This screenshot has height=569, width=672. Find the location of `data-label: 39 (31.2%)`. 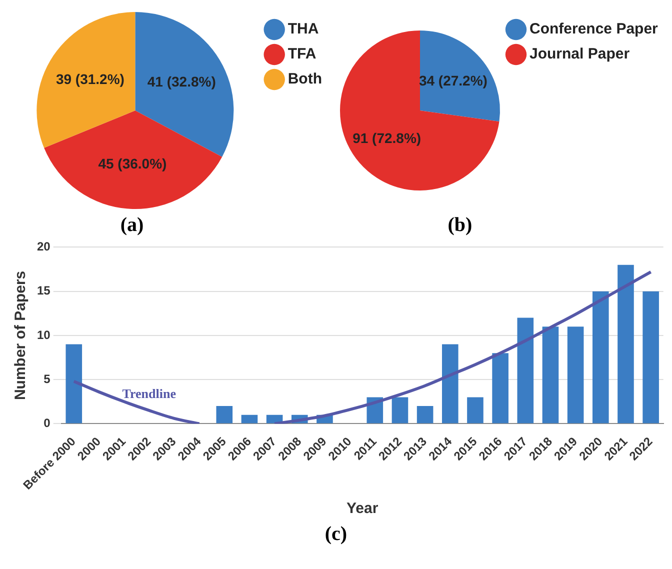

data-label: 39 (31.2%) is located at coordinates (90, 79).